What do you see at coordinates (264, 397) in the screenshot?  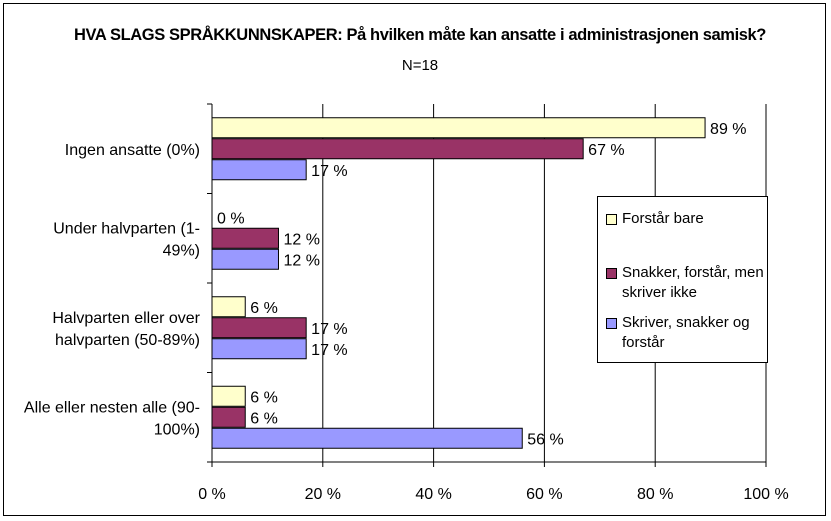 I see `data-label-forst-r-bare-cat-4: 6 %` at bounding box center [264, 397].